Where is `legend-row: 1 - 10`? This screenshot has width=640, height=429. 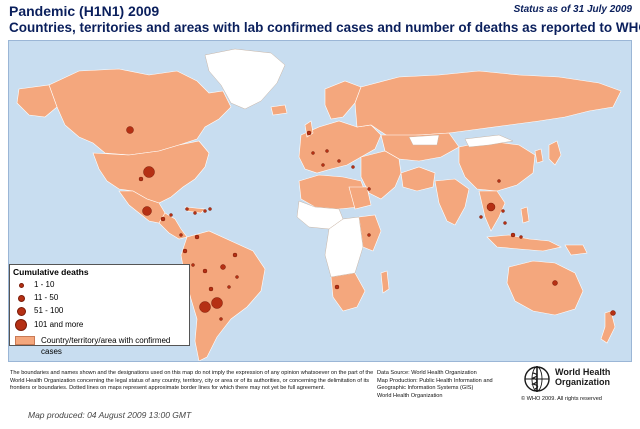 legend-row: 1 - 10 is located at coordinates (99, 284).